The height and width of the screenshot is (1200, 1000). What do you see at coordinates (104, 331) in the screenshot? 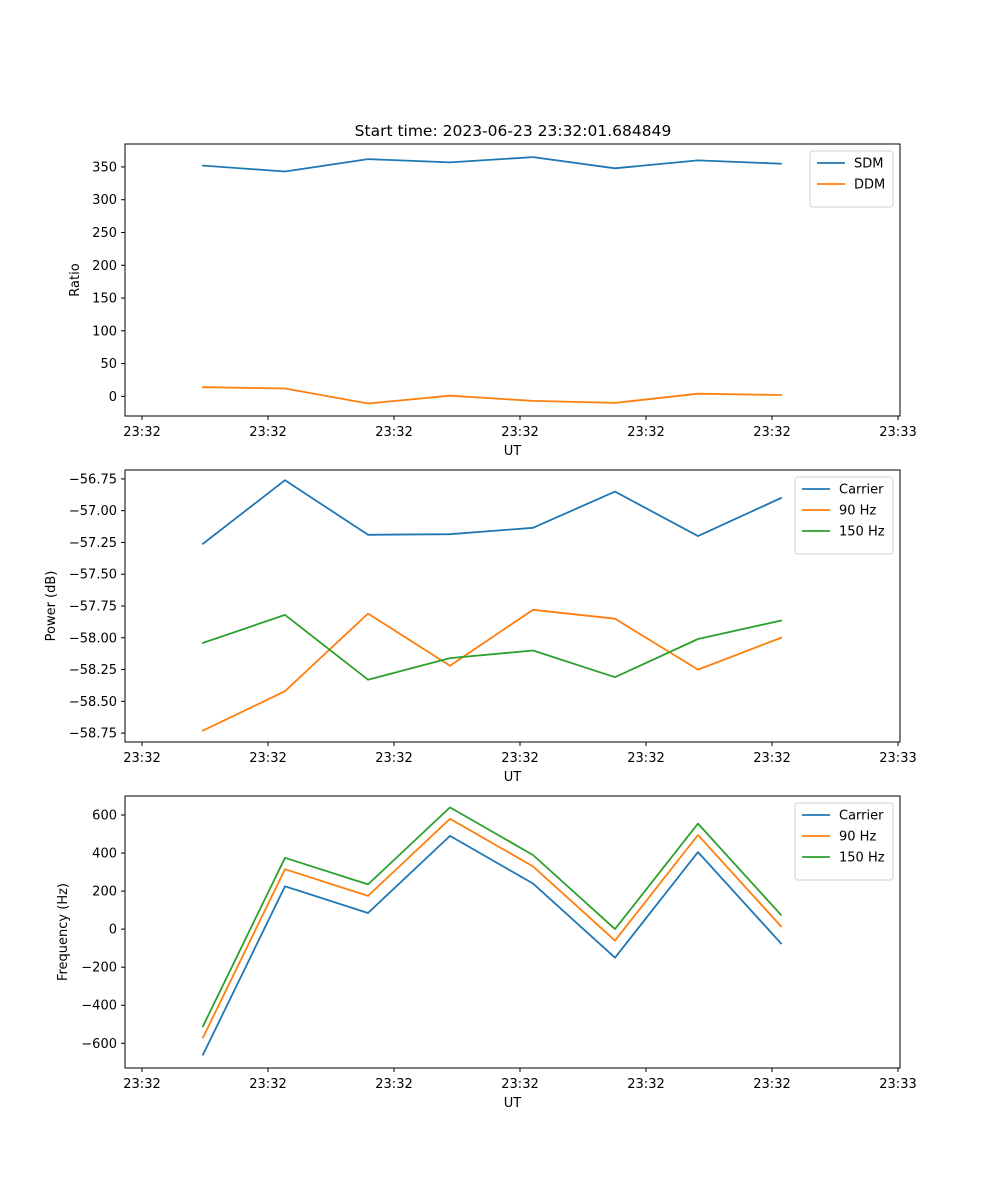
I see `y-tick-label: 100` at bounding box center [104, 331].